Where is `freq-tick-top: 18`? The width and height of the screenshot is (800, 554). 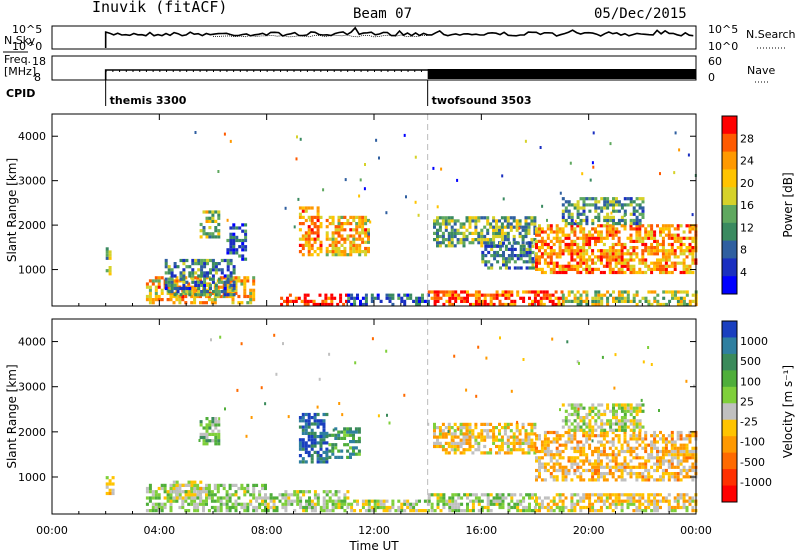
freq-tick-top: 18 is located at coordinates (39, 61).